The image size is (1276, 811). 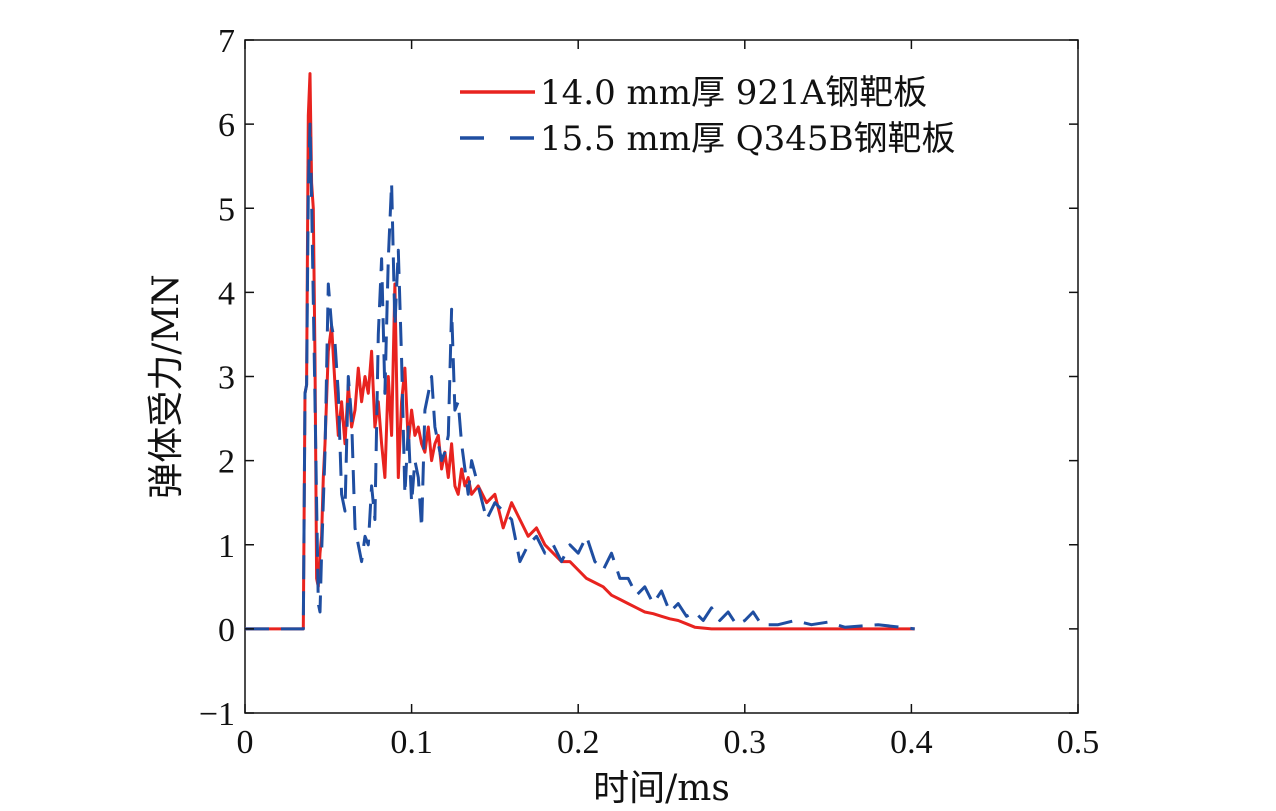 What do you see at coordinates (226, 462) in the screenshot?
I see `y-tick-label: 2` at bounding box center [226, 462].